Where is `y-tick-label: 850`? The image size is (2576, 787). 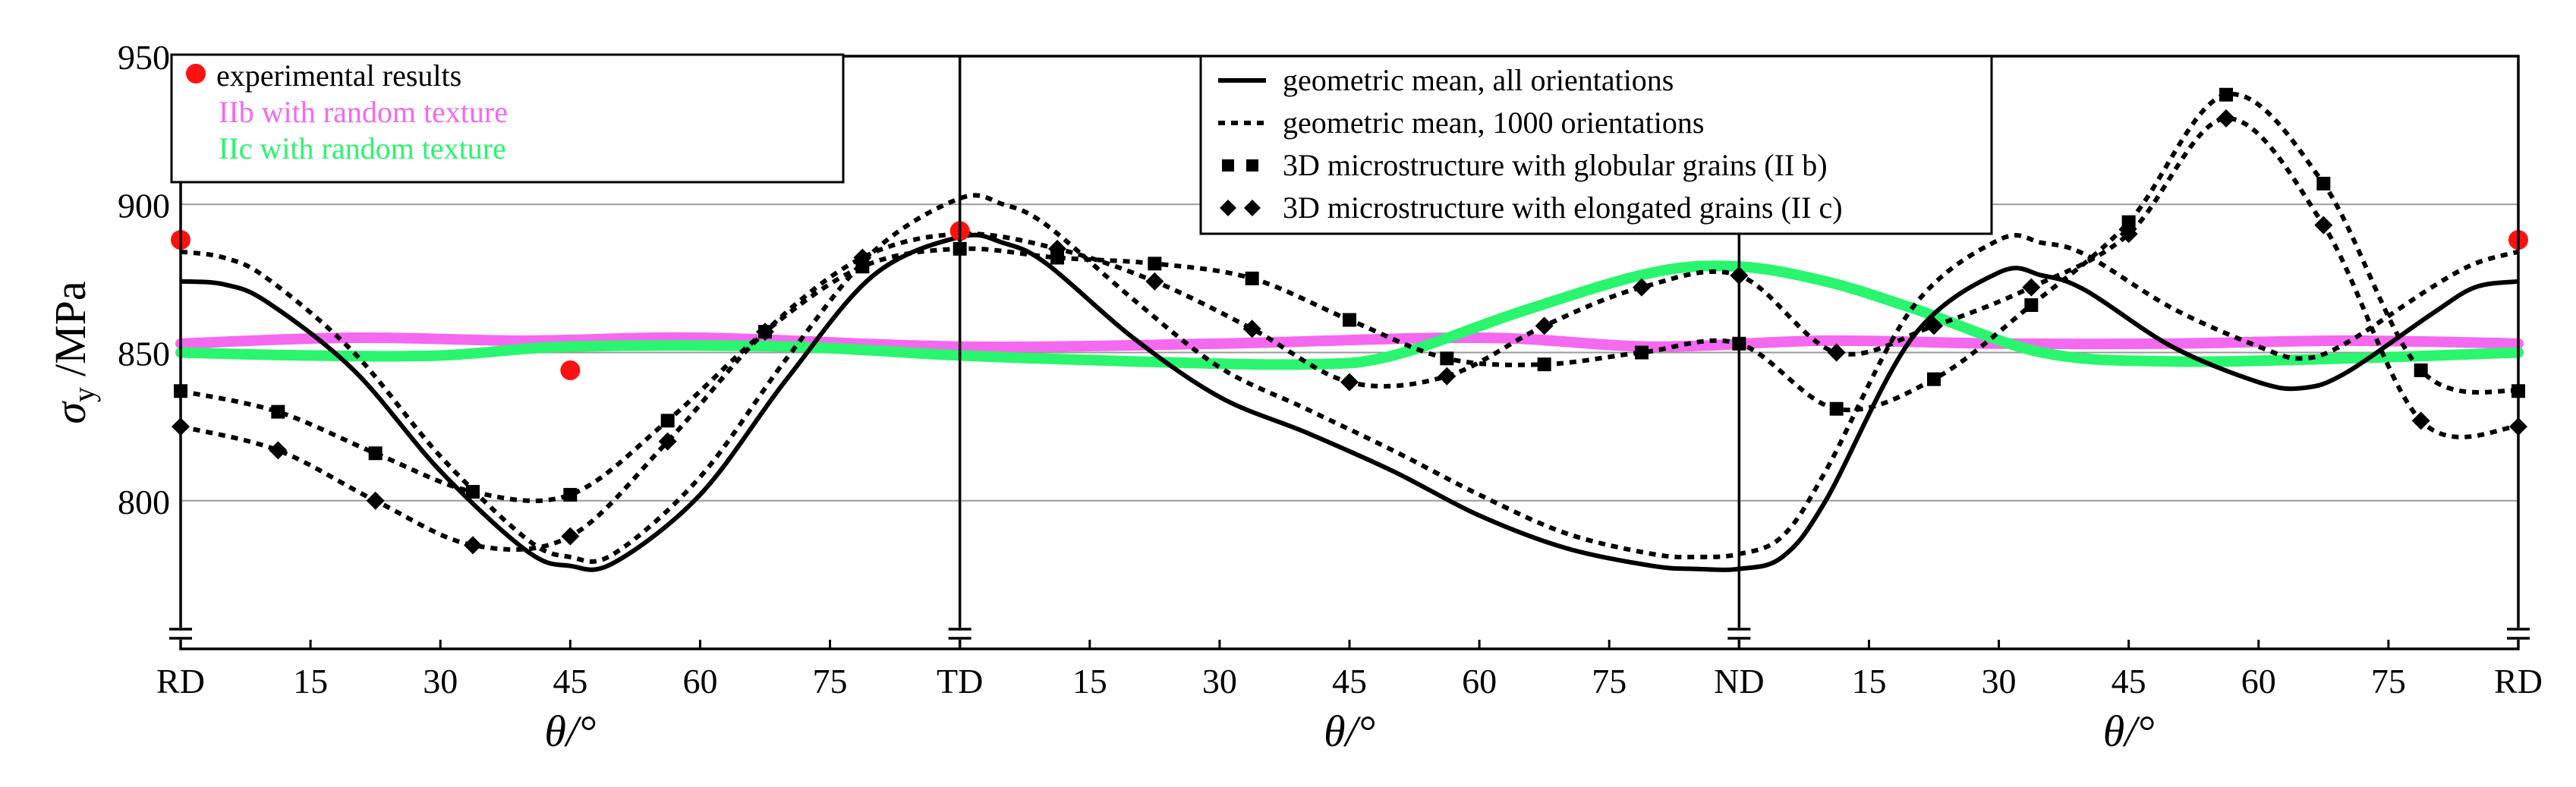 y-tick-label: 850 is located at coordinates (144, 354).